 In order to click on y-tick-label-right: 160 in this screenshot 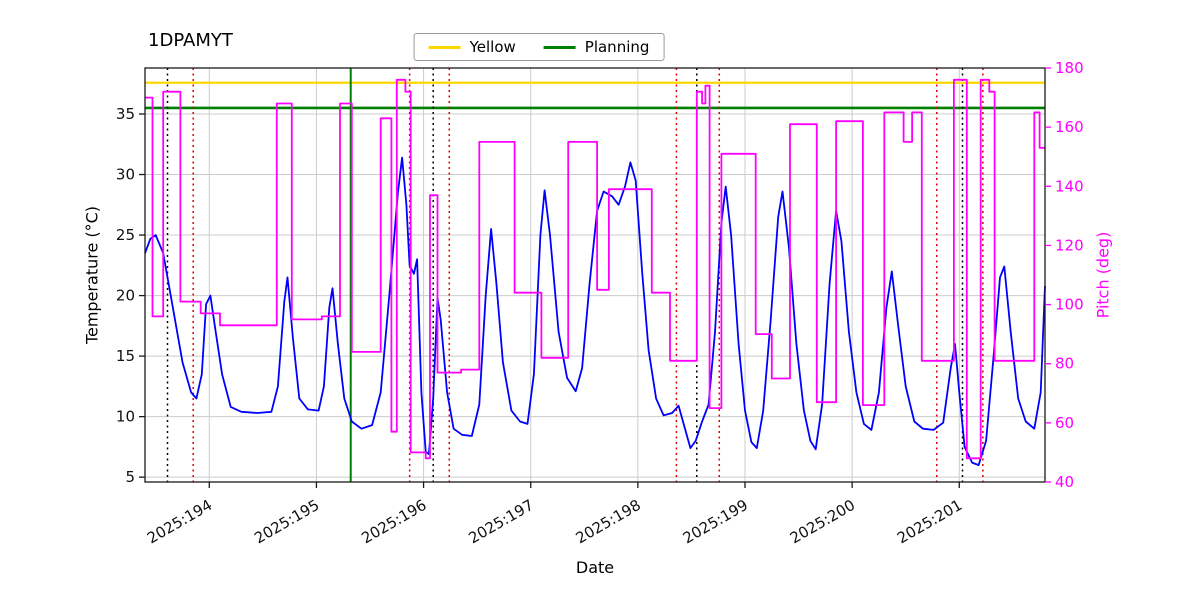, I will do `click(1069, 127)`.